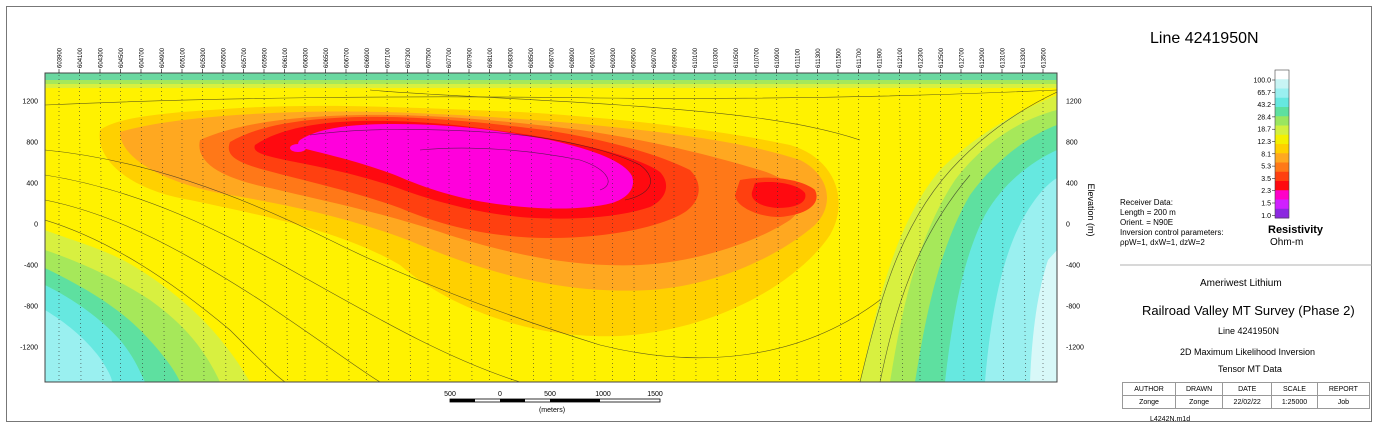 The image size is (1379, 428). What do you see at coordinates (573, 57) in the screenshot?
I see `station-label: 608900` at bounding box center [573, 57].